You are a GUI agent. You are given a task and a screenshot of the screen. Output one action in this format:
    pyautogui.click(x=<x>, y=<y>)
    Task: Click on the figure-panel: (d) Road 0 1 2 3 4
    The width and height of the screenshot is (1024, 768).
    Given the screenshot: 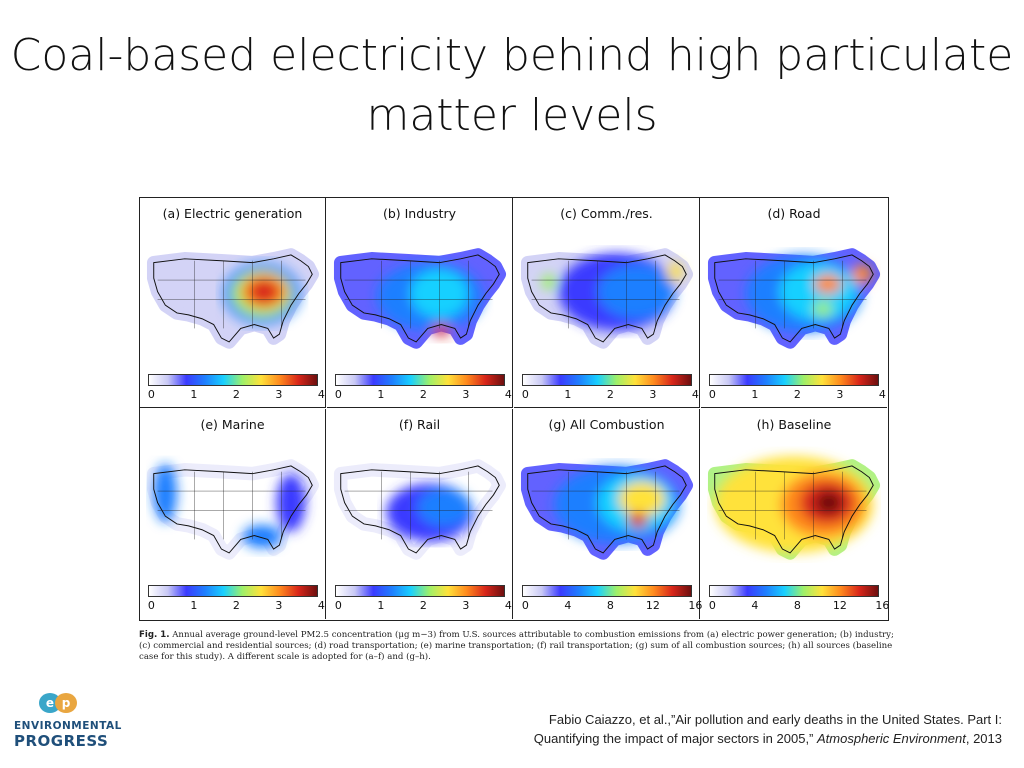 What is the action you would take?
    pyautogui.click(x=794, y=303)
    